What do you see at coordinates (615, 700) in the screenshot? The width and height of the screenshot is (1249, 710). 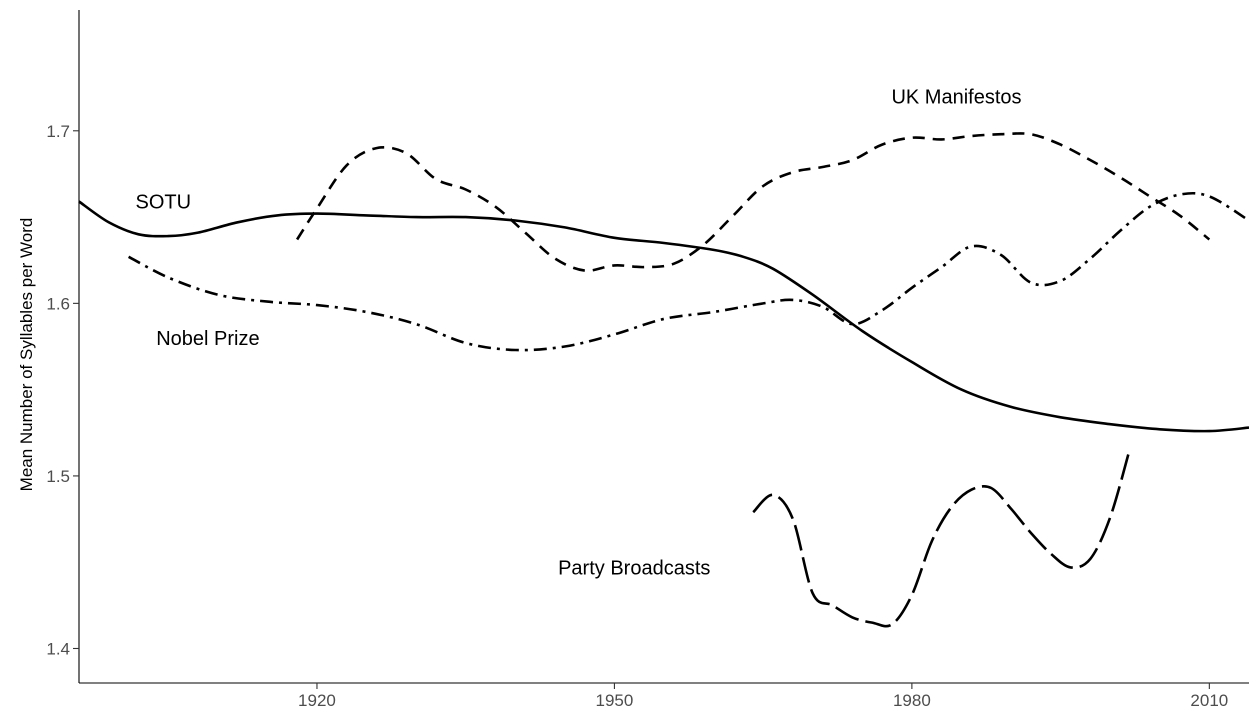 I see `x-tick-label: 1950` at bounding box center [615, 700].